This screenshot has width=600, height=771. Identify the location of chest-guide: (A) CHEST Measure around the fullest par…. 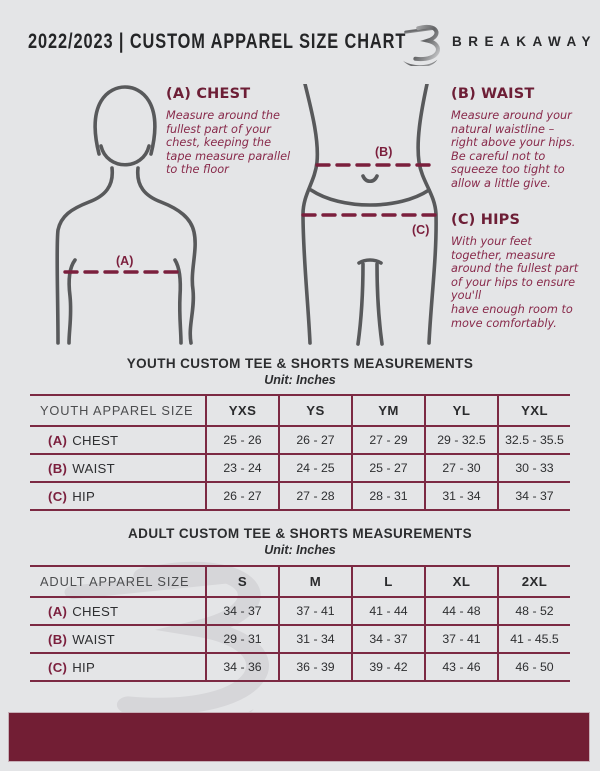
(232, 131).